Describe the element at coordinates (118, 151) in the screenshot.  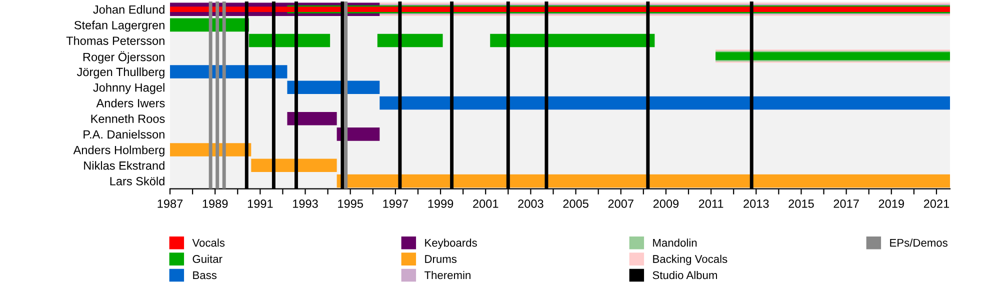
I see `y-tick-label: Anders Holmberg` at that location.